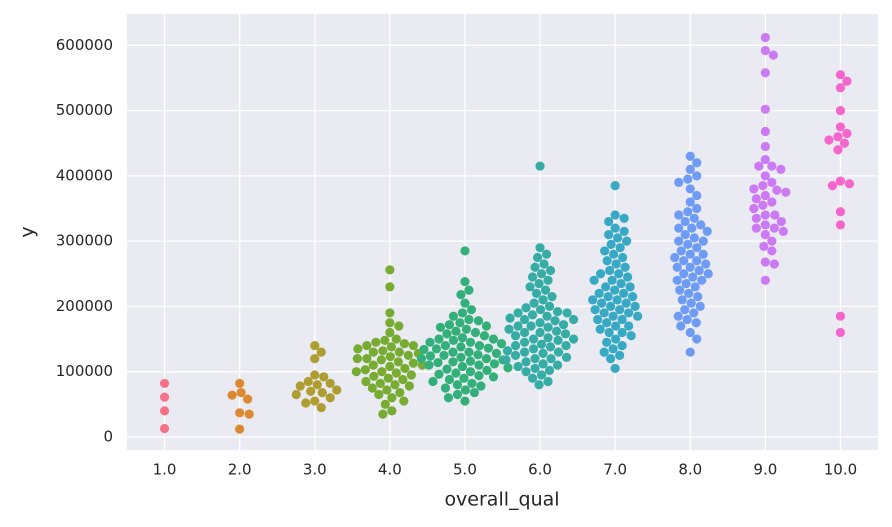 The height and width of the screenshot is (527, 892). I want to click on x-tick-label: 1.0, so click(165, 470).